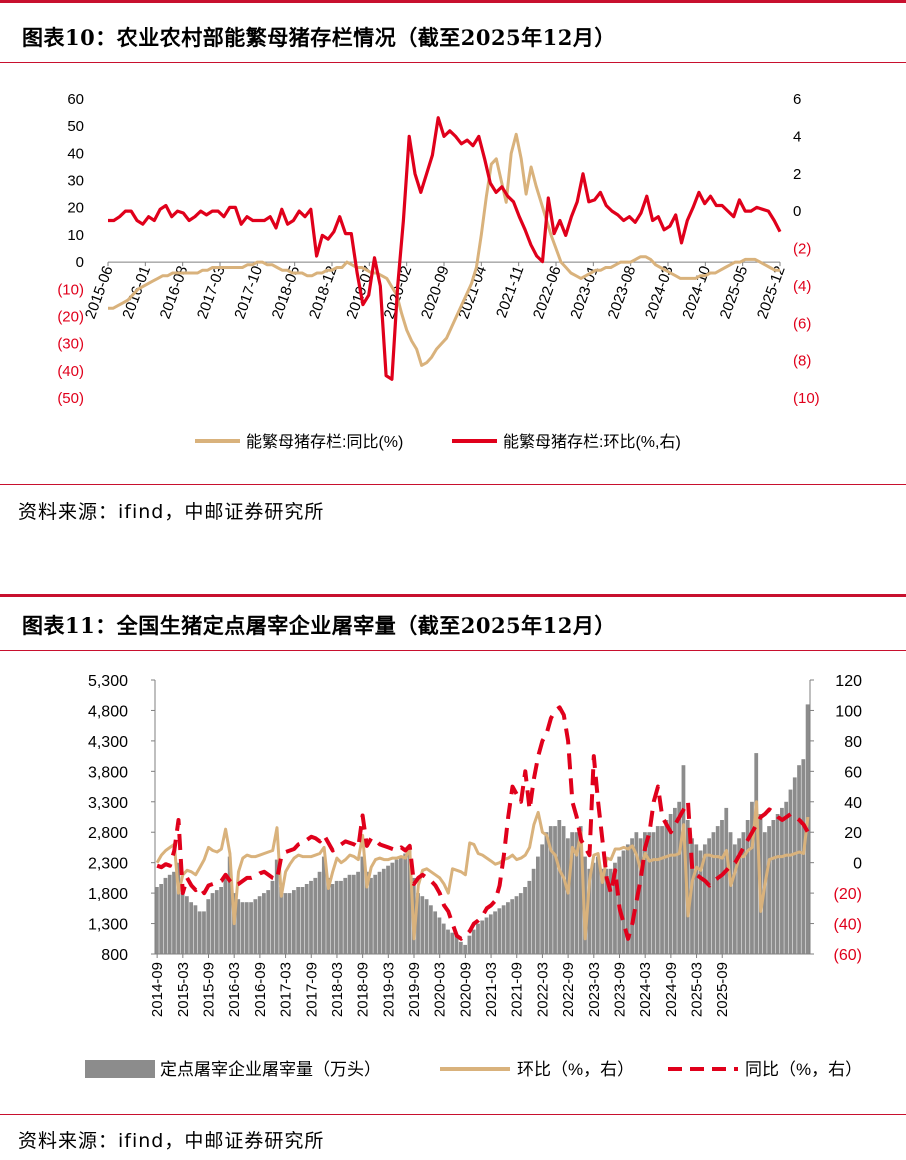 This screenshot has height=1160, width=906. I want to click on fig11-title: 图表11：全国生猪定点屠宰企业屠宰量（截至2025年12月）, so click(319, 625).